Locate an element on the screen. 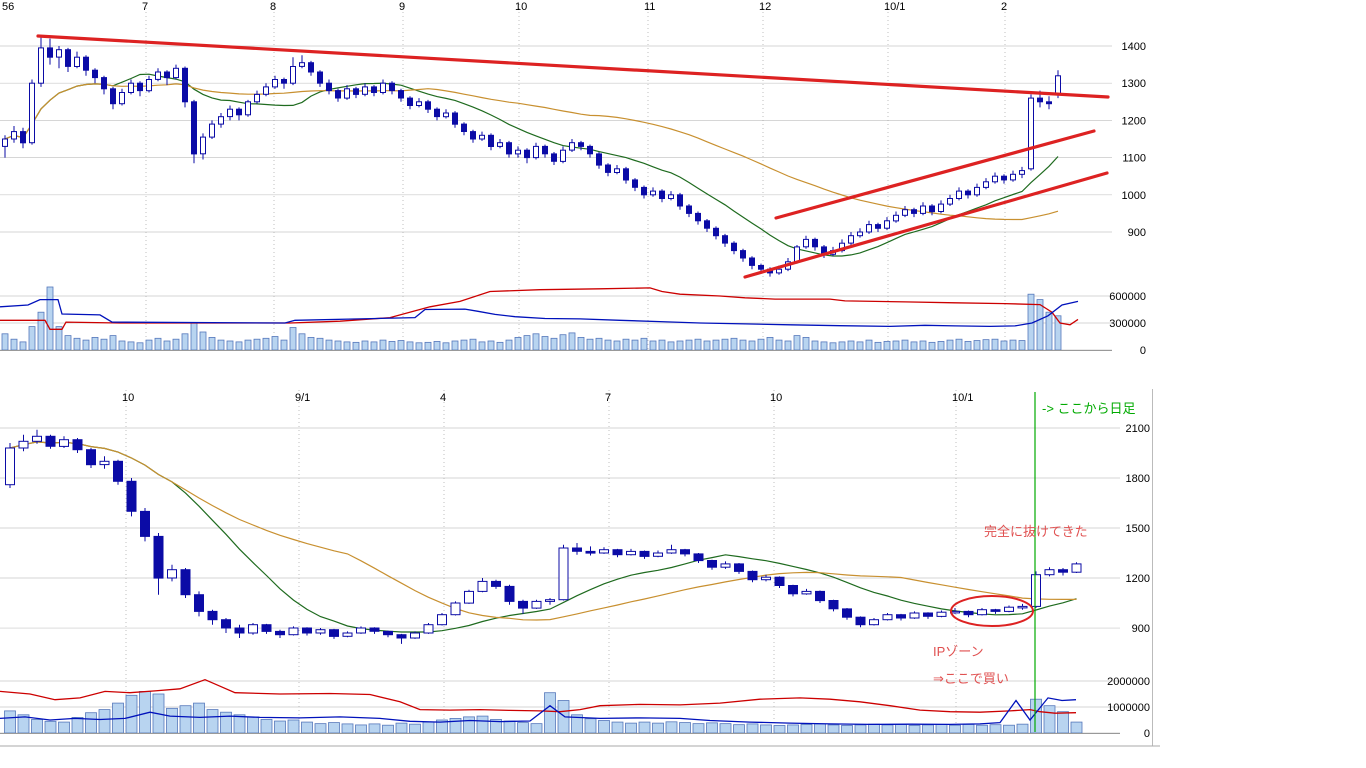  x-axis-label: 2 is located at coordinates (1004, 7).